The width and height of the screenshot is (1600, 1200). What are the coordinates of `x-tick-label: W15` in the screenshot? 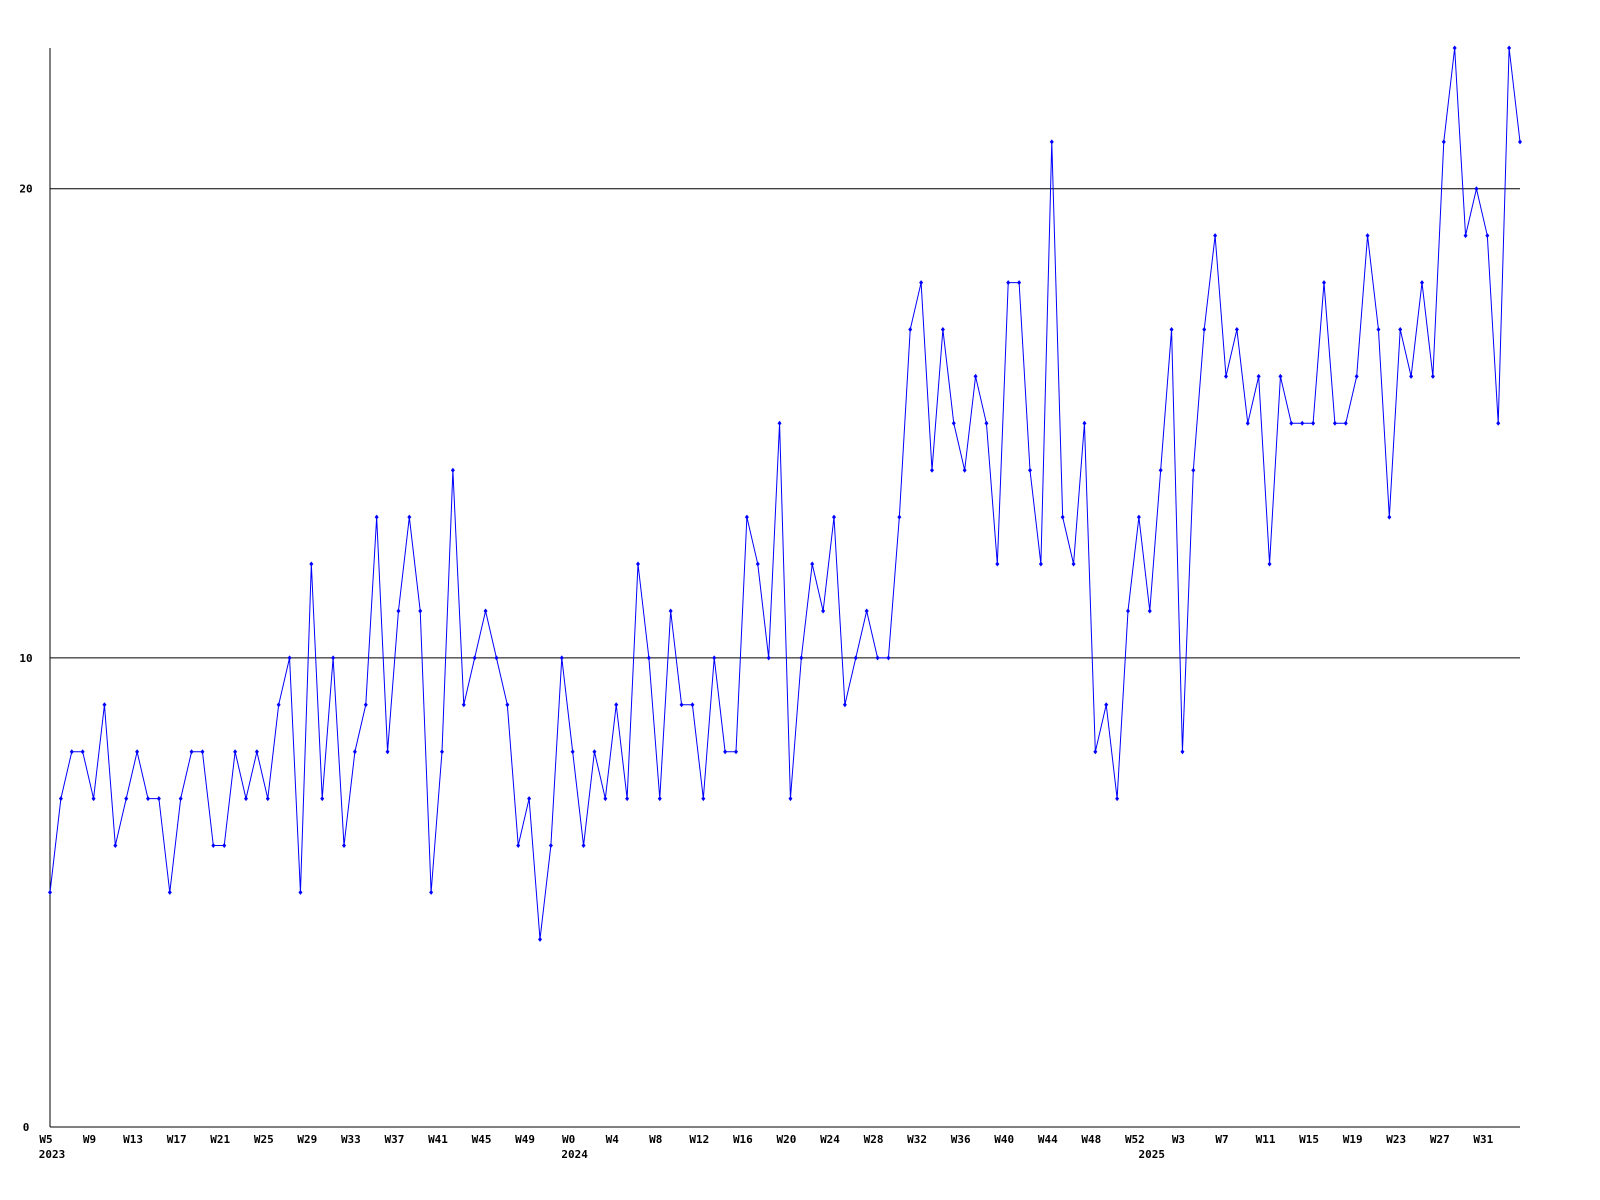 It's located at (1309, 1139).